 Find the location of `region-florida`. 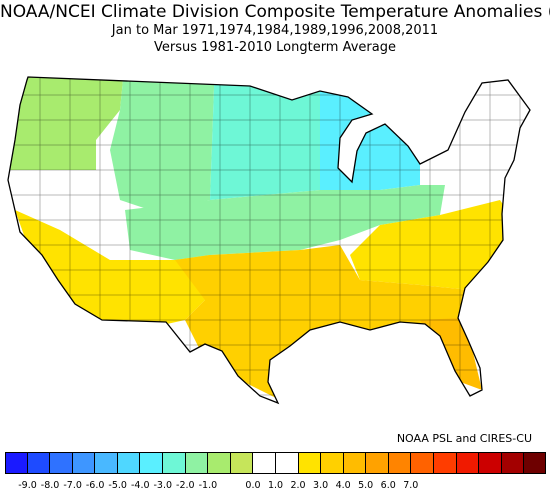

region-florida is located at coordinates (451, 354).